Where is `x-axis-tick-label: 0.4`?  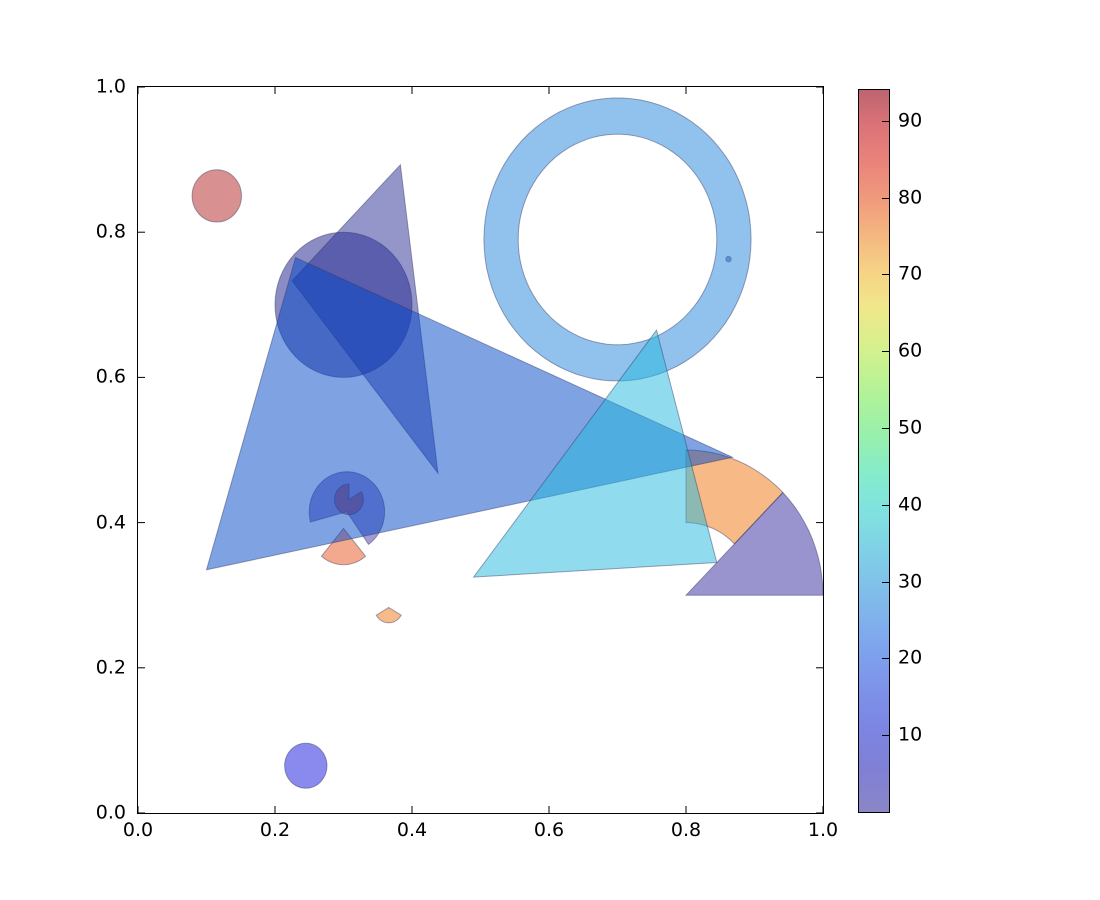
x-axis-tick-label: 0.4 is located at coordinates (412, 830).